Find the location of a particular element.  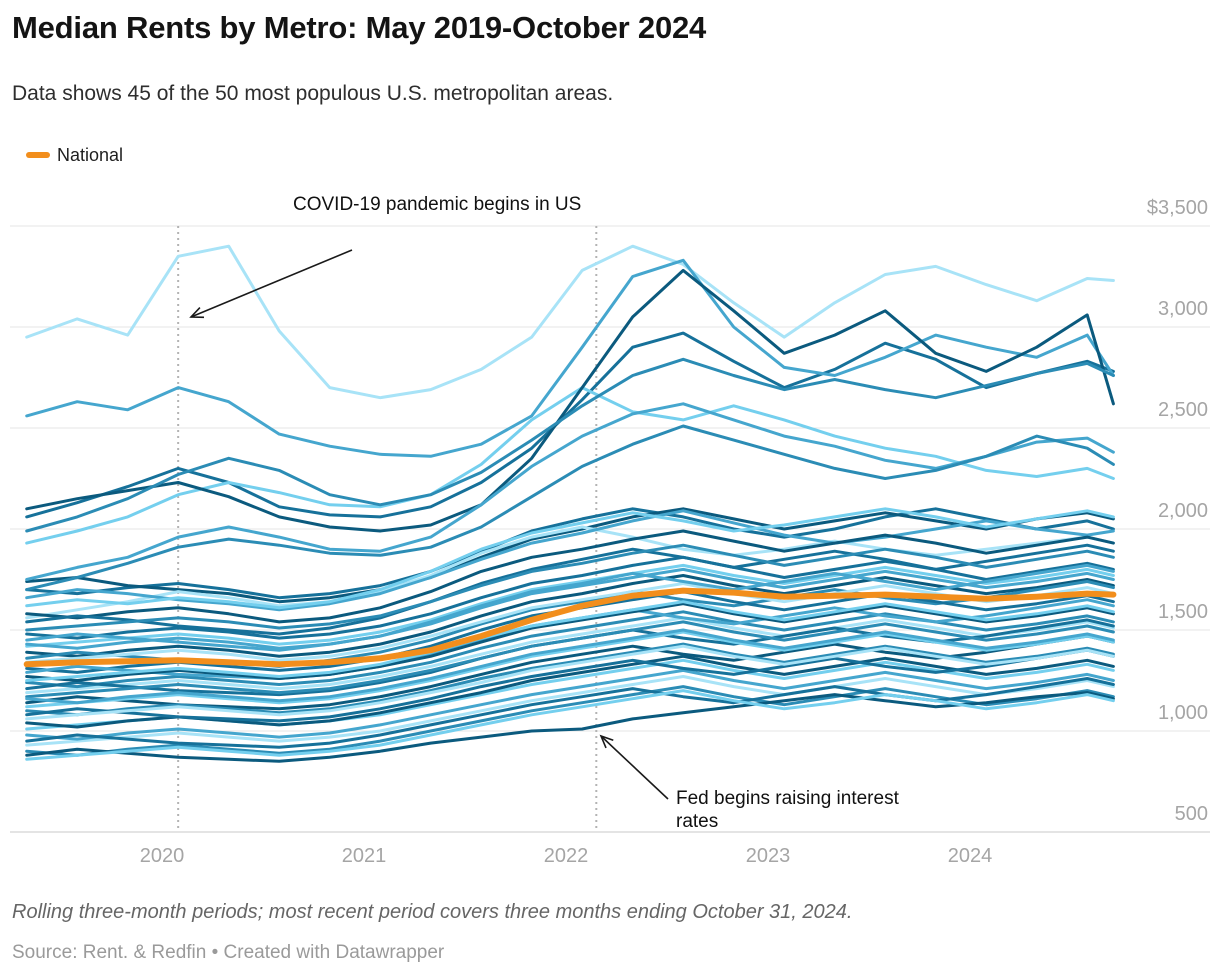

y-axis-label: 500 is located at coordinates (1191, 814).